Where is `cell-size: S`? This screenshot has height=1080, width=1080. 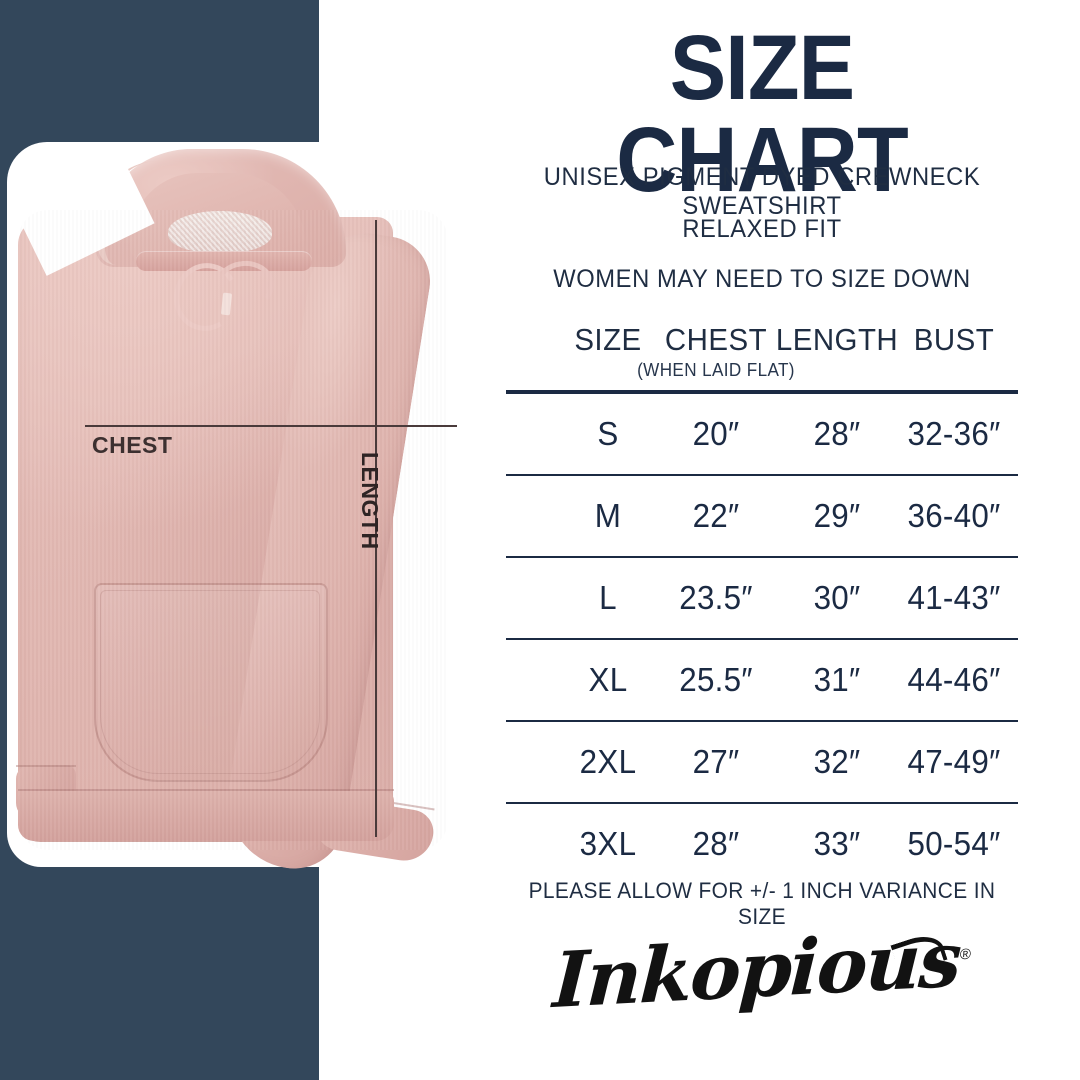 cell-size: S is located at coordinates (608, 433).